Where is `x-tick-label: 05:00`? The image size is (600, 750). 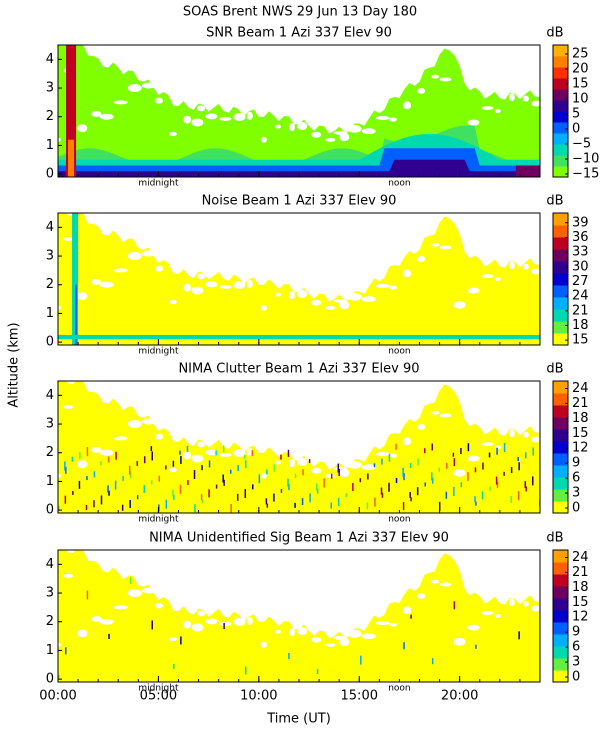 x-tick-label: 05:00 is located at coordinates (158, 696).